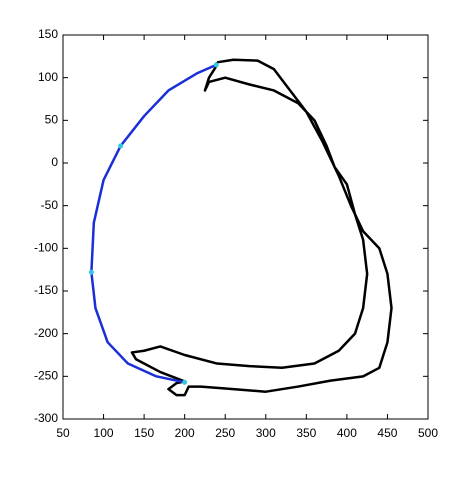 This screenshot has width=474, height=479. Describe the element at coordinates (63, 433) in the screenshot. I see `x-tick-label: 50` at that location.